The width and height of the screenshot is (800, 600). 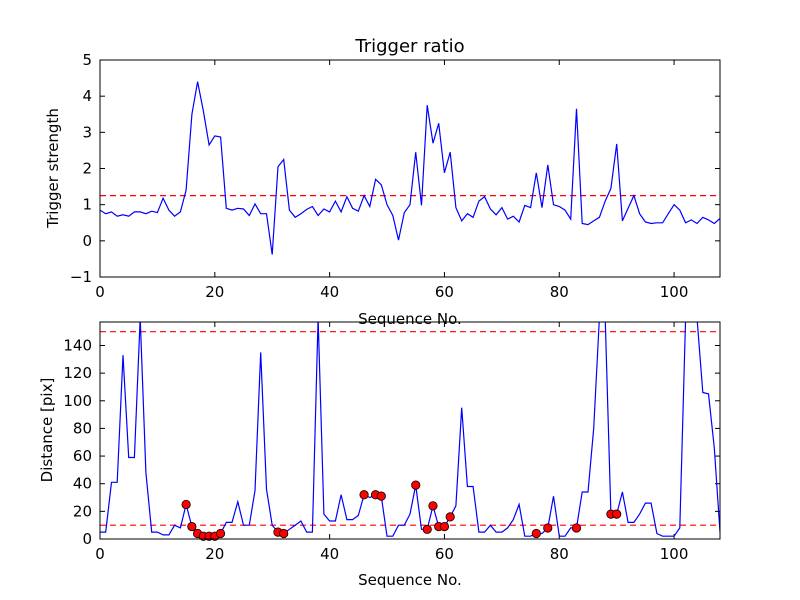 What do you see at coordinates (100, 554) in the screenshot?
I see `bottom-x-tick-label: 0` at bounding box center [100, 554].